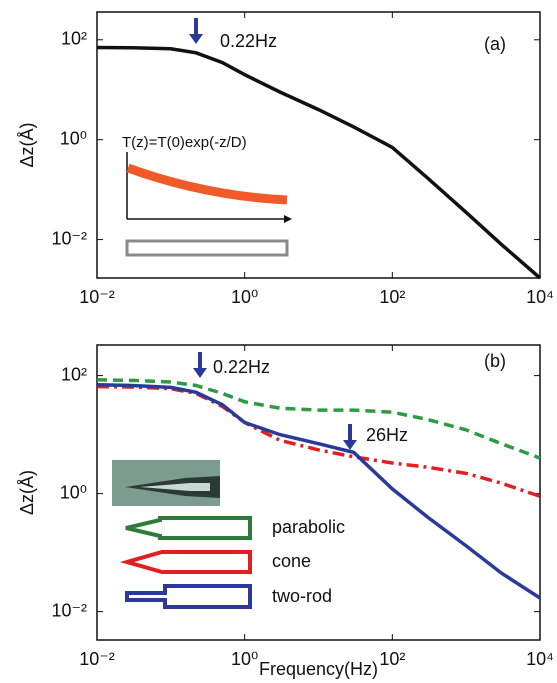 Image resolution: width=557 pixels, height=683 pixels. I want to click on line-series, so click(318, 419).